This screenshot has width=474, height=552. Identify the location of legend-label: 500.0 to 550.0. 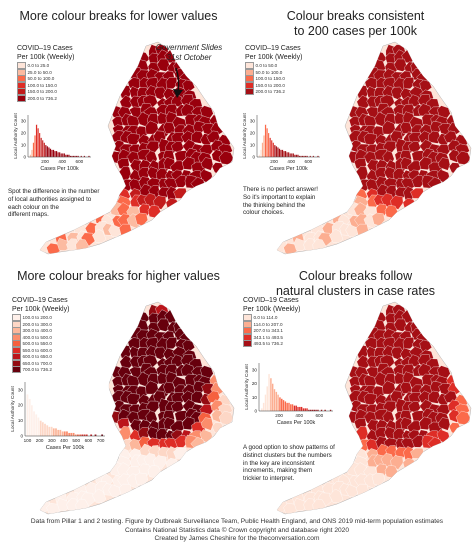
(37, 343).